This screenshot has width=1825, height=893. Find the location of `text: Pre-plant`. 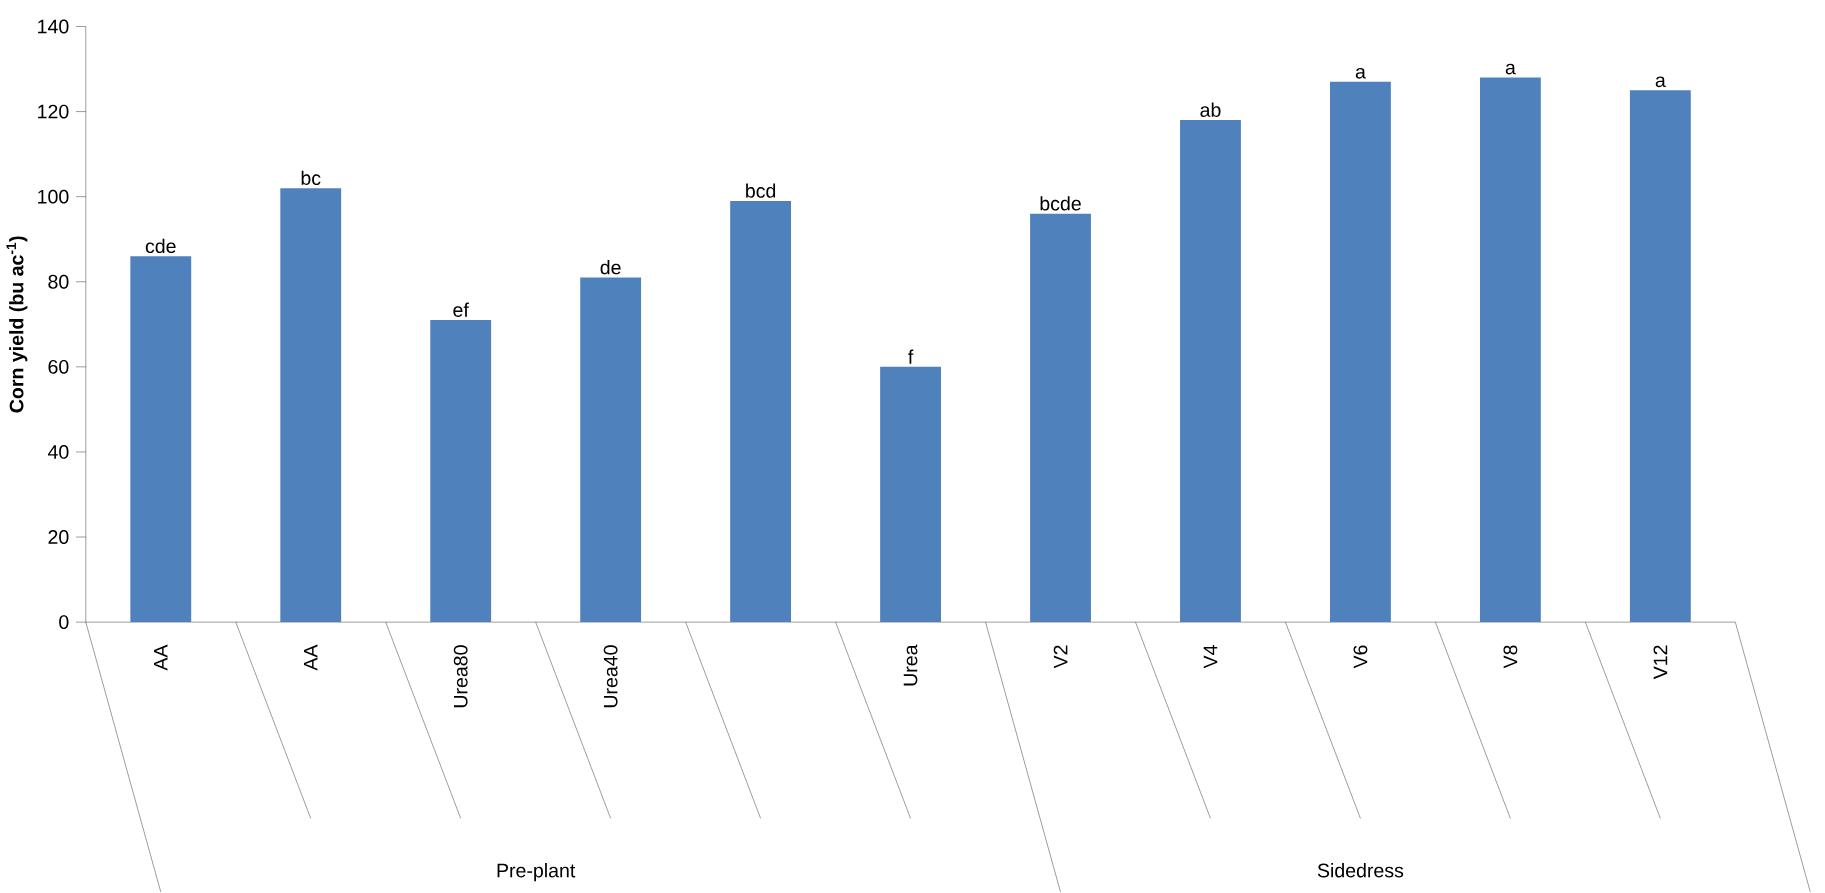

text: Pre-plant is located at coordinates (536, 872).